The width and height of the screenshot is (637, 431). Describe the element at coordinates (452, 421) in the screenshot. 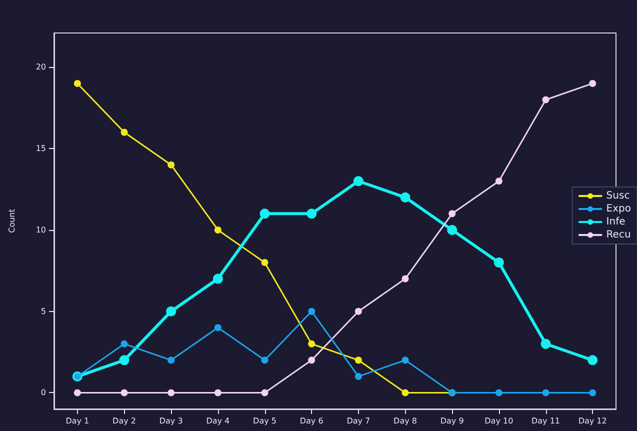

I see `x-tick-label: Day 9` at that location.